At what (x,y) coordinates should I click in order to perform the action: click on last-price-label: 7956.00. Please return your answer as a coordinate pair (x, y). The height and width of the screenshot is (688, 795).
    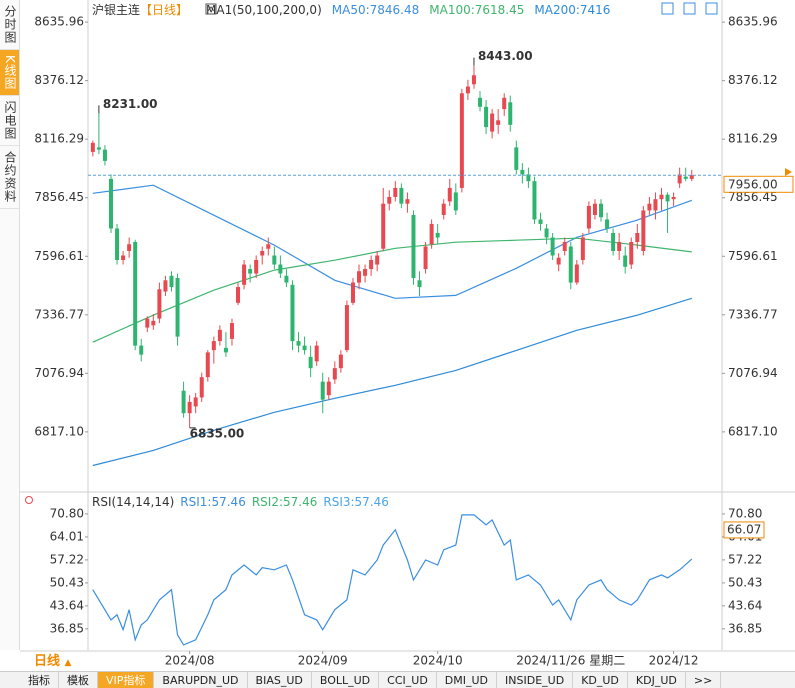
    Looking at the image, I should click on (753, 184).